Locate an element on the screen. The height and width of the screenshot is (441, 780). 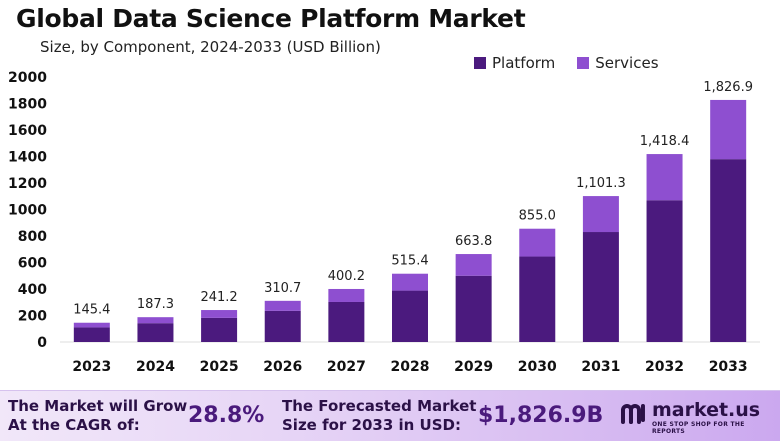
y-tick-label: 800 is located at coordinates (32, 237).